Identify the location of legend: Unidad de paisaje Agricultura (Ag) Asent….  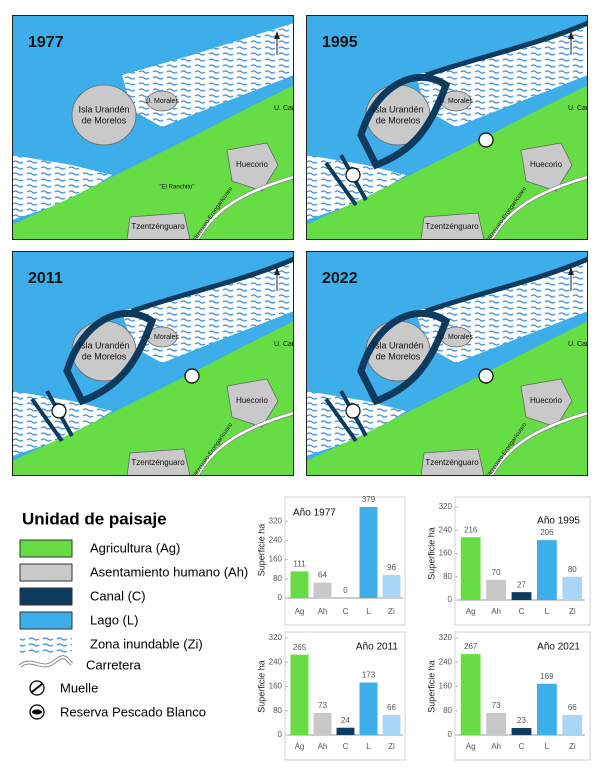
(133, 614).